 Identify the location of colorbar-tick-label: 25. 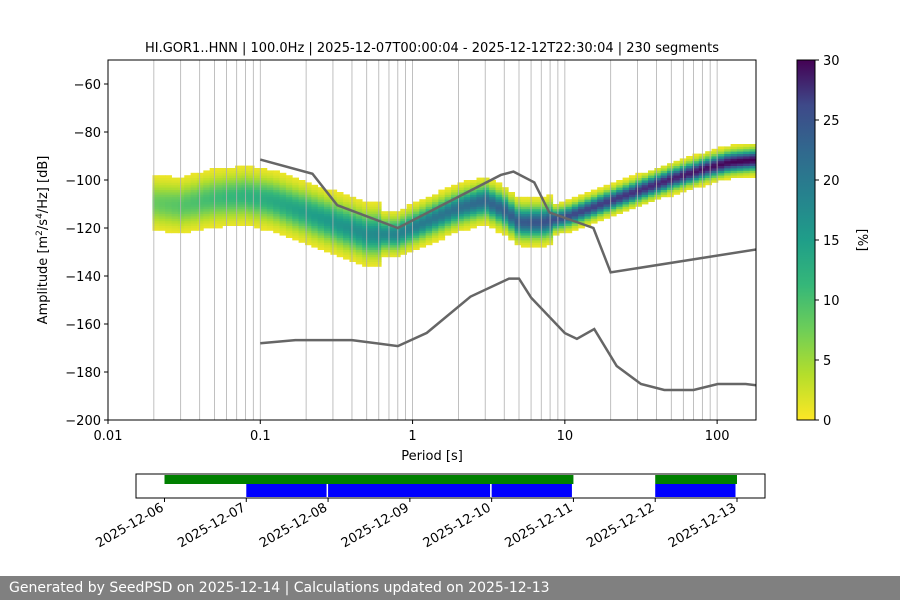
(831, 121).